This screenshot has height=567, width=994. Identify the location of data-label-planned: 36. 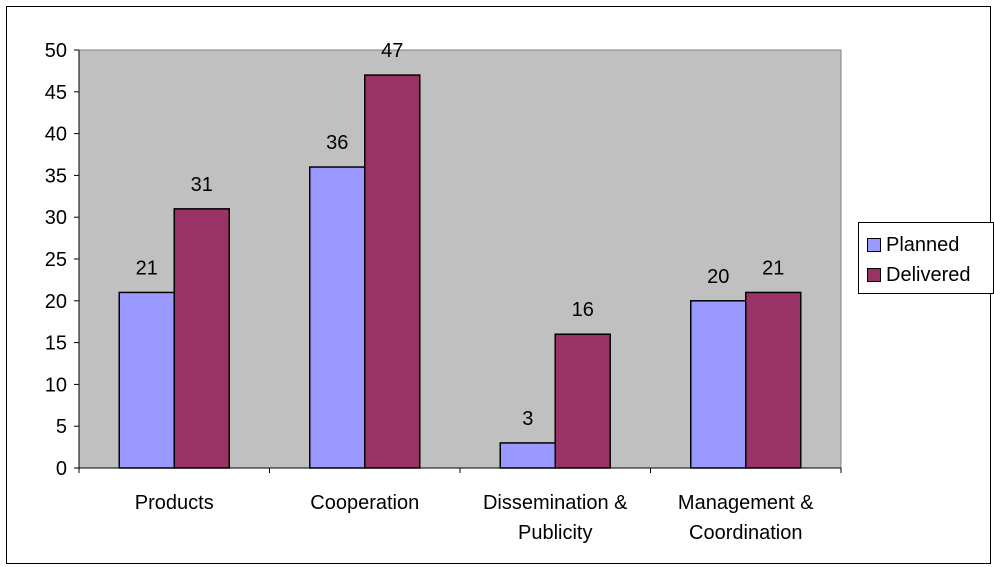
(337, 143).